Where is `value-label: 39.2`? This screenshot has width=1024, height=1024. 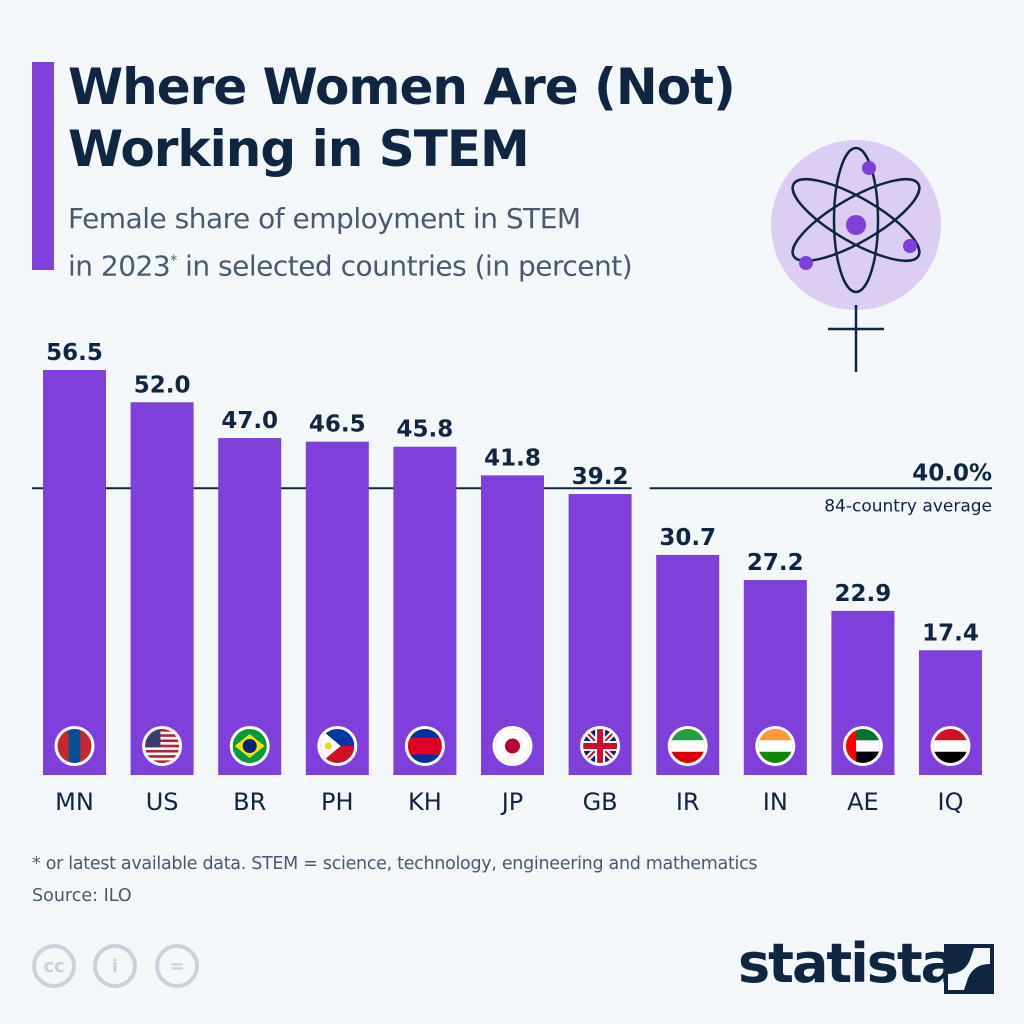 value-label: 39.2 is located at coordinates (600, 477).